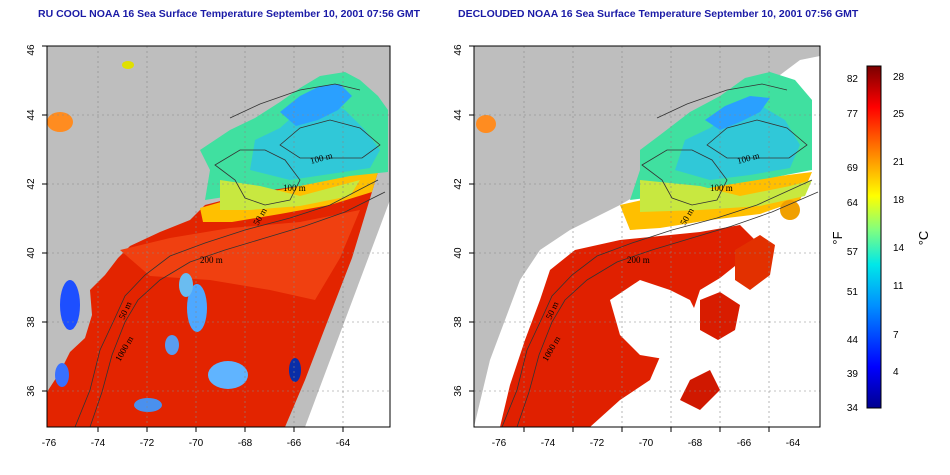 Image resolution: width=950 pixels, height=475 pixels. What do you see at coordinates (853, 203) in the screenshot?
I see `f-tick-label: 64` at bounding box center [853, 203].